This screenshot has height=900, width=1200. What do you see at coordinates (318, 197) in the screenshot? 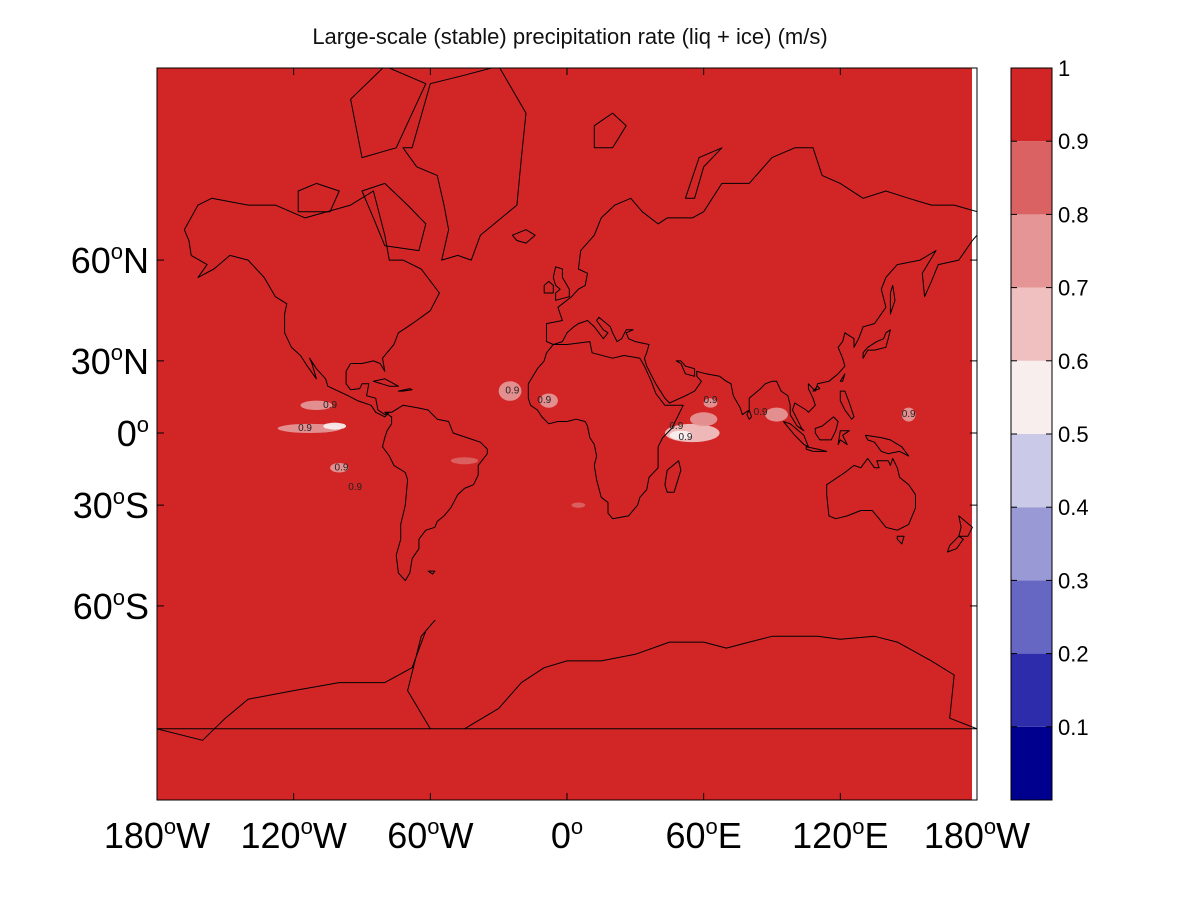
I see `coastline-victoria-island` at bounding box center [318, 197].